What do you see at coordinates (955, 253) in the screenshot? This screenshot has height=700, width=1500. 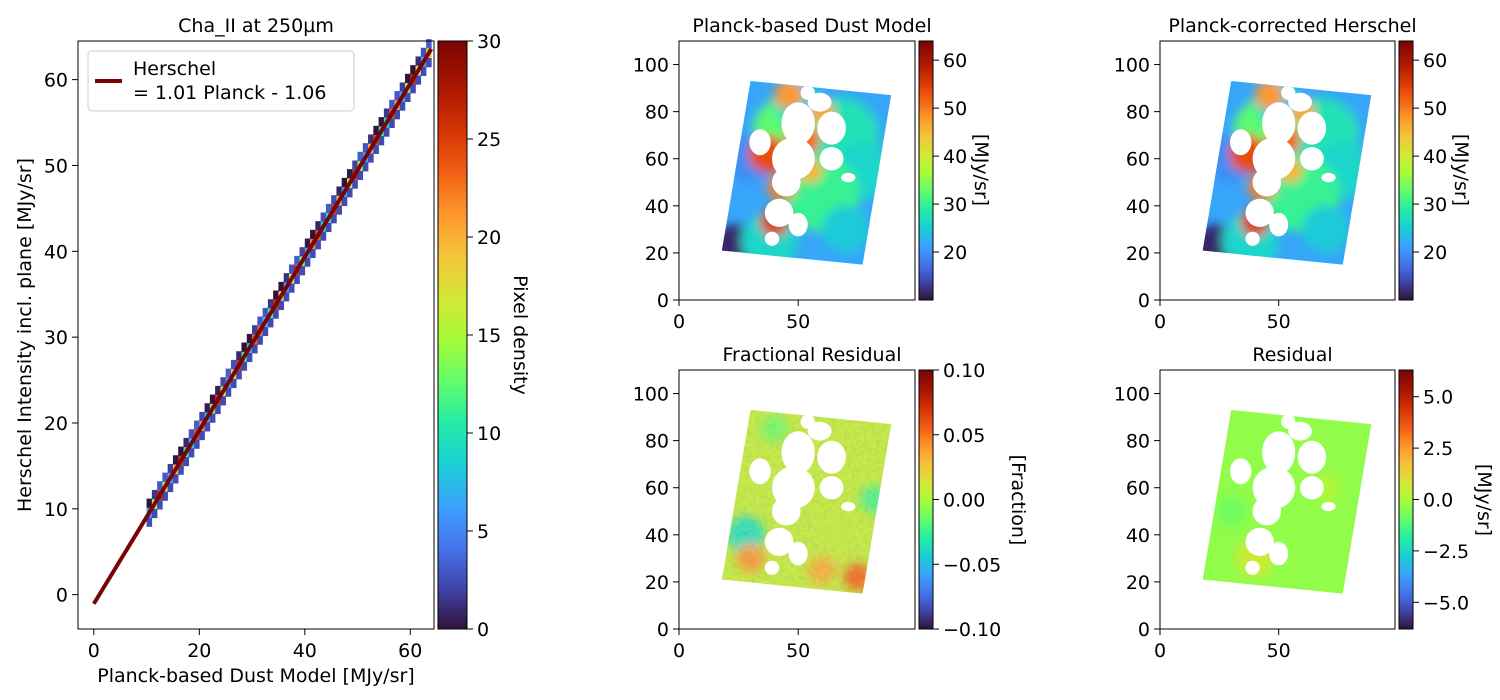 I see `colorbar-tick-label: 20` at bounding box center [955, 253].